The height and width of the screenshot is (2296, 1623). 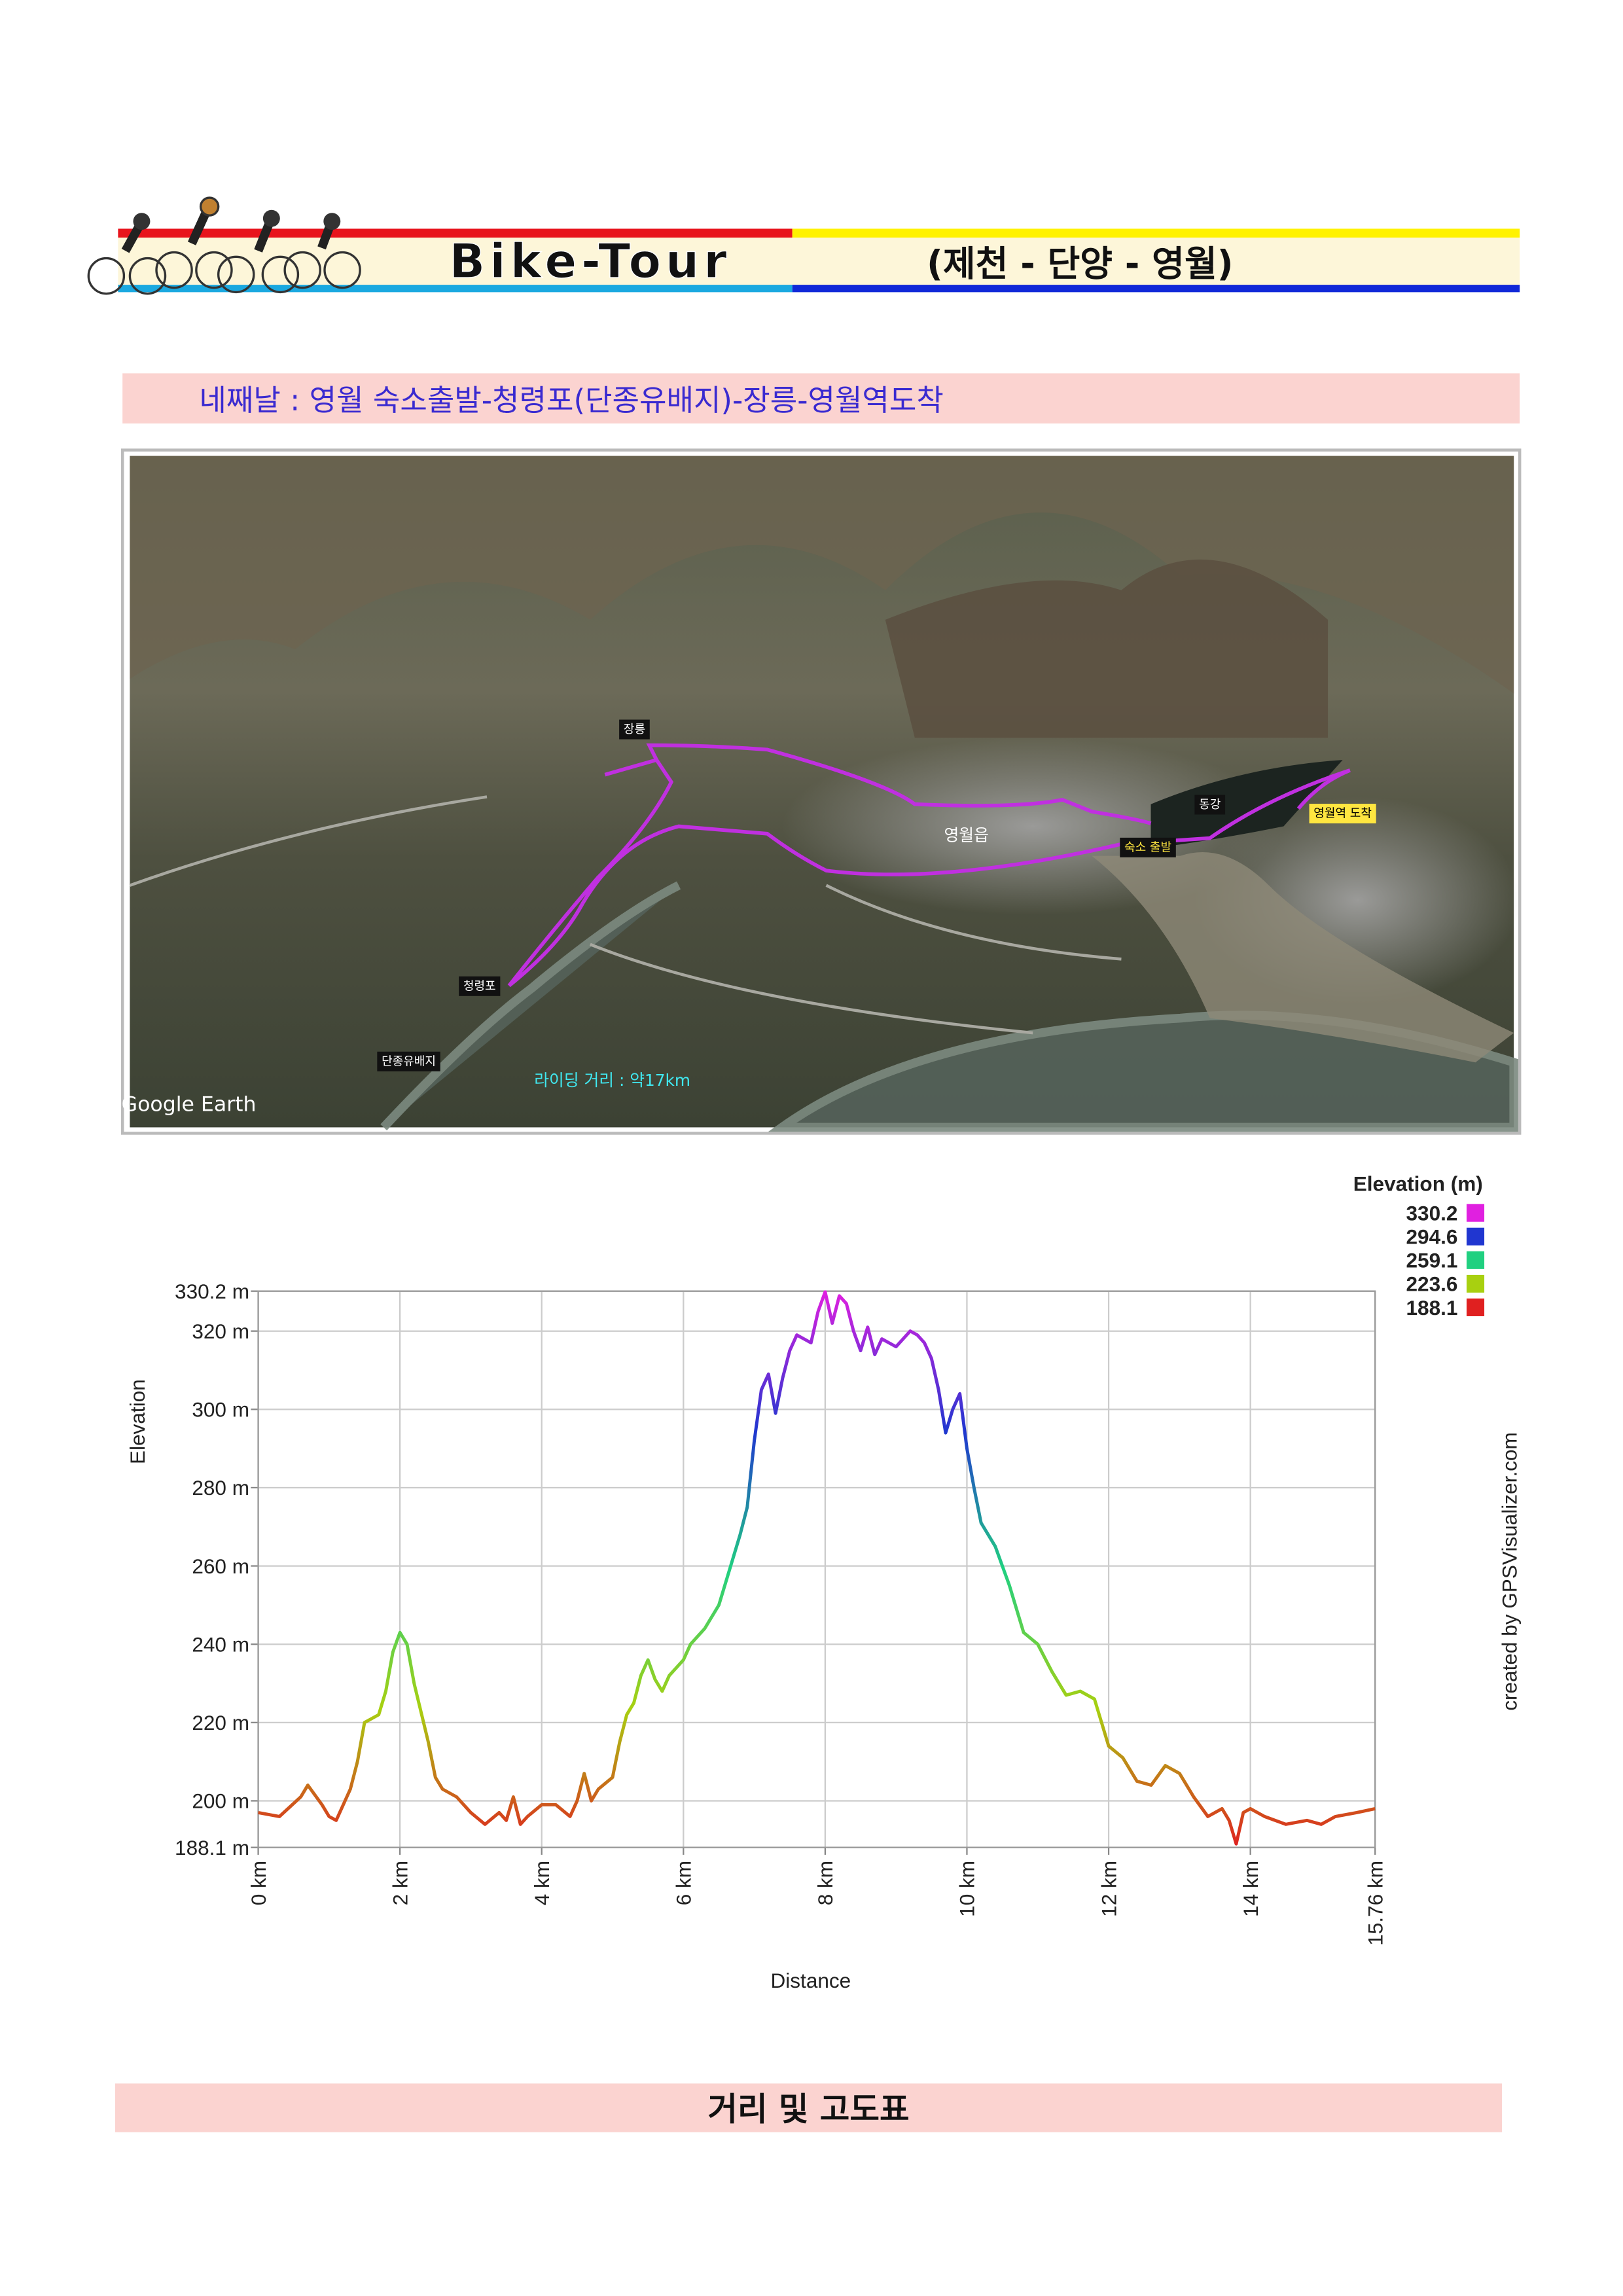 What do you see at coordinates (1432, 1237) in the screenshot?
I see `legend-value: 294.6` at bounding box center [1432, 1237].